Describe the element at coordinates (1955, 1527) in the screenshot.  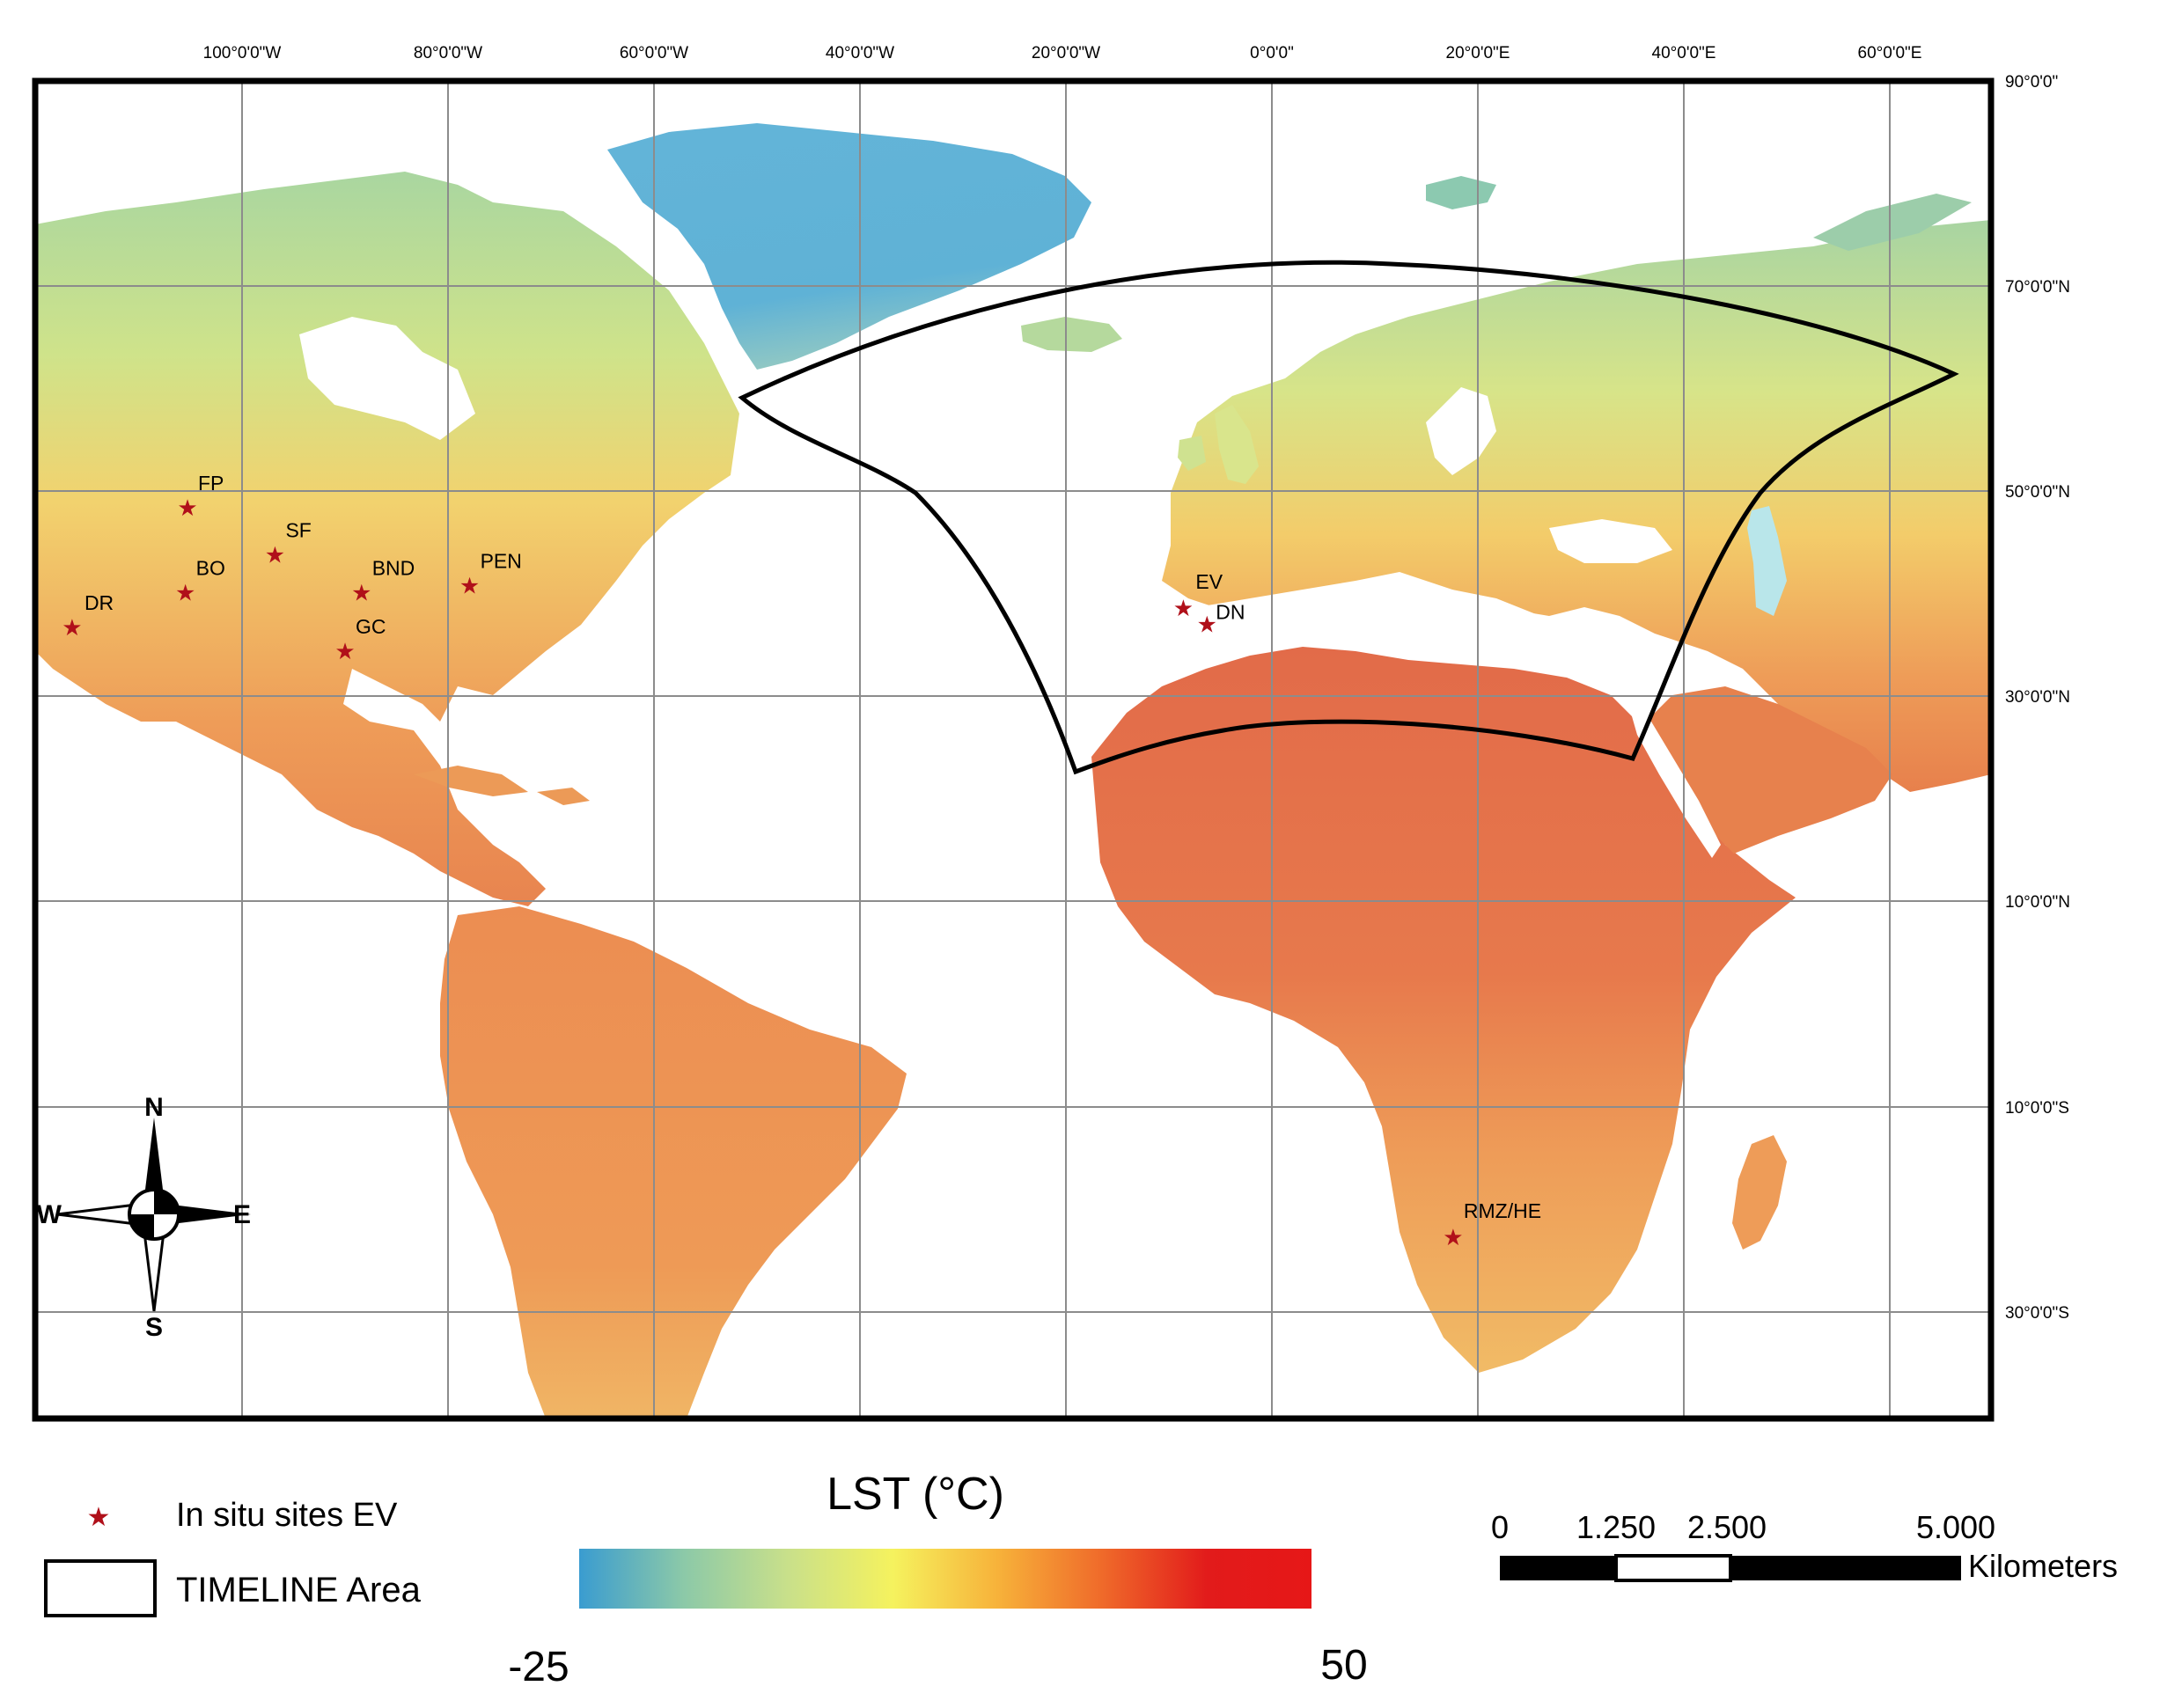
I see `scale-label-5000: 5.000` at that location.